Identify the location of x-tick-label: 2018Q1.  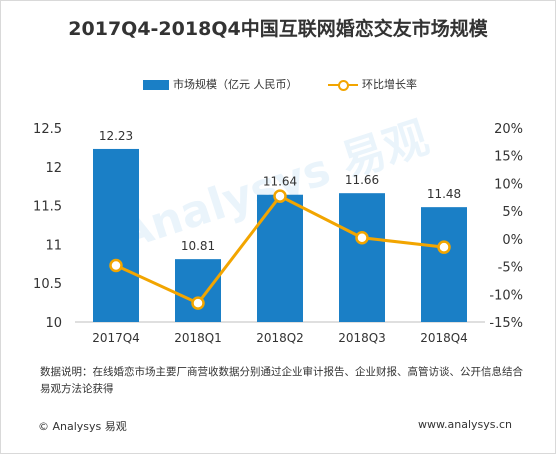
(198, 338).